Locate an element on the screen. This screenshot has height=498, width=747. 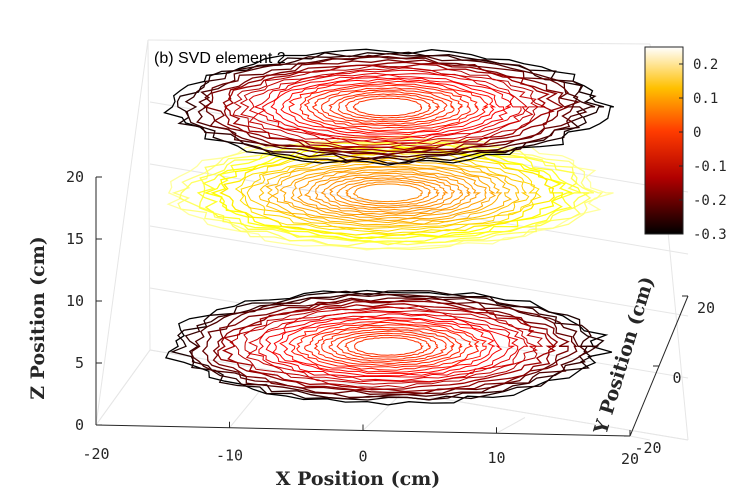
y-tick-label: -20 is located at coordinates (647, 448).